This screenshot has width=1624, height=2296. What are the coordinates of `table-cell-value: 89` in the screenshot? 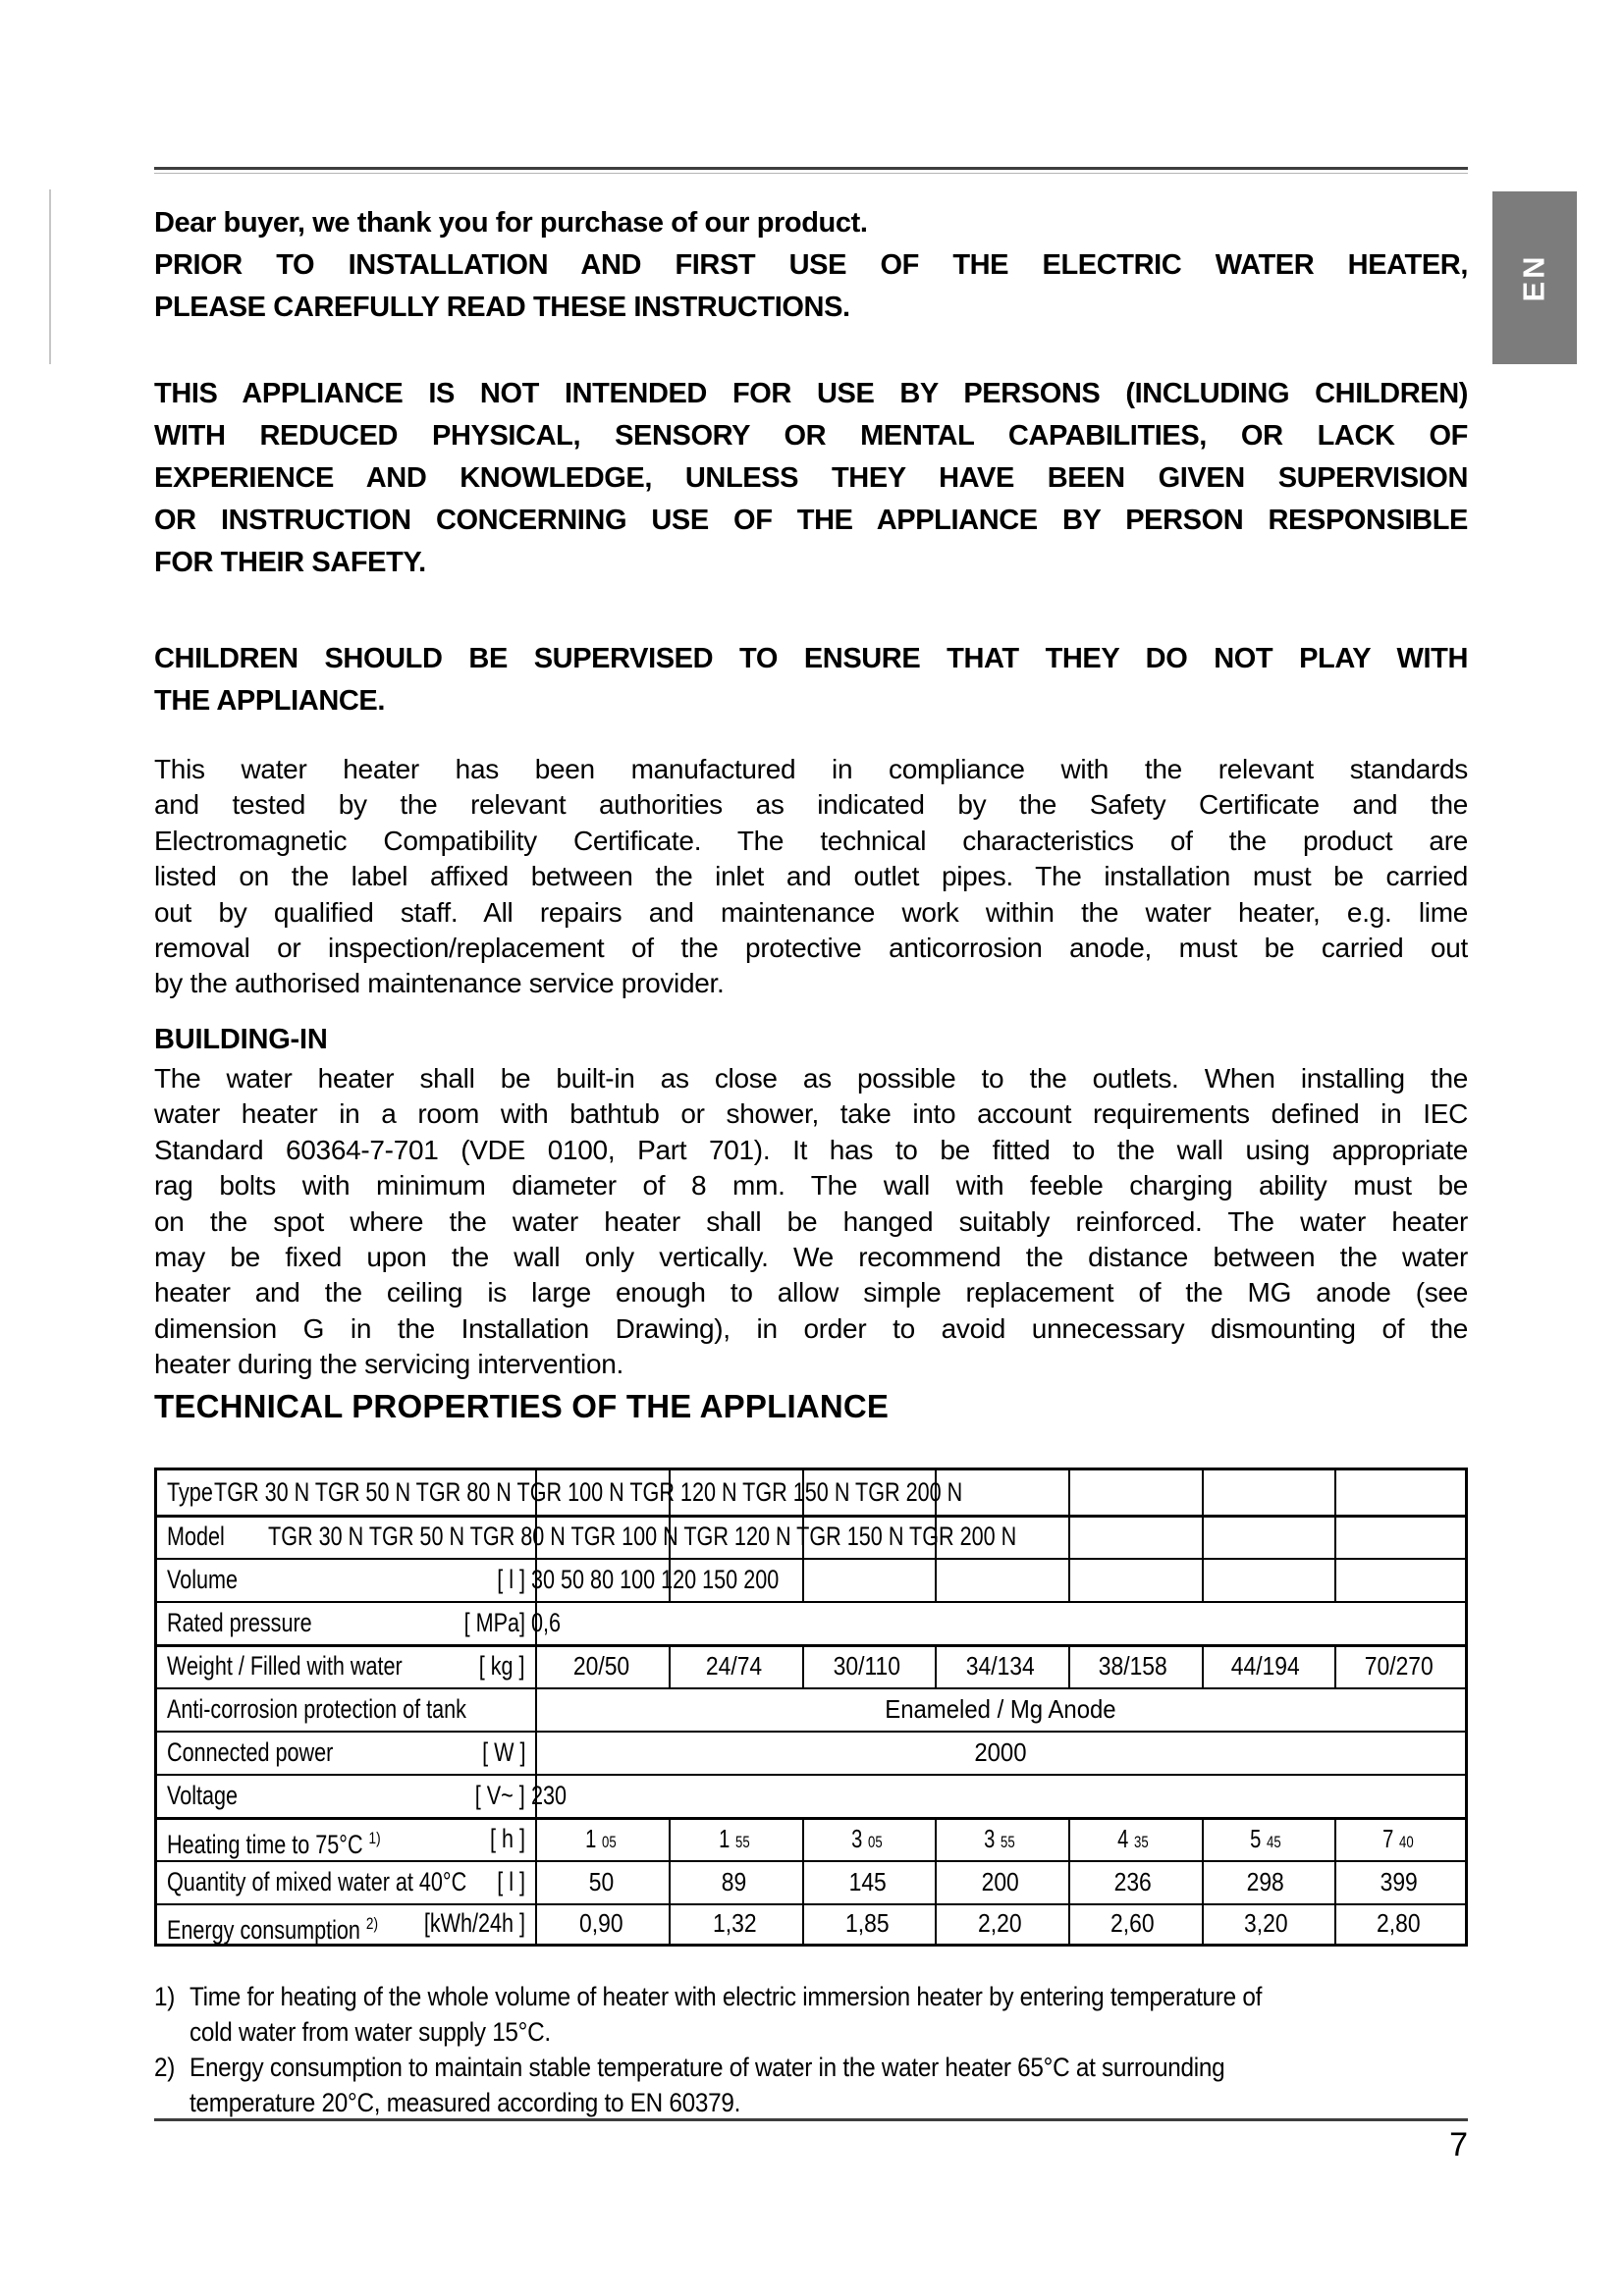 It's located at (734, 1881).